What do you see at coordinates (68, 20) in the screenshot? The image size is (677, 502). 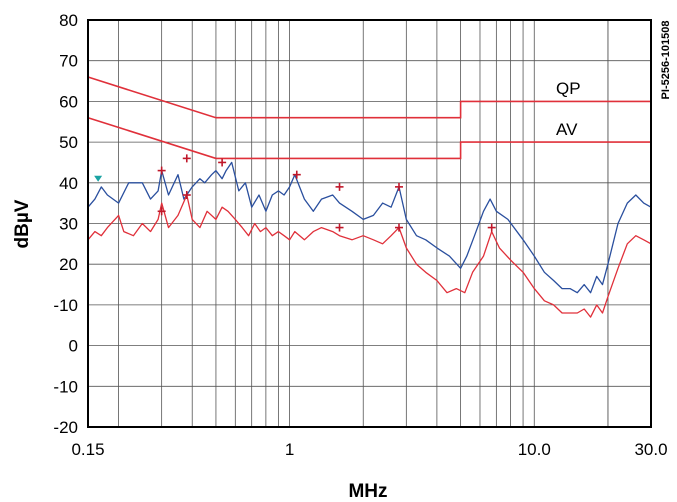 I see `y-tick-label: 80` at bounding box center [68, 20].